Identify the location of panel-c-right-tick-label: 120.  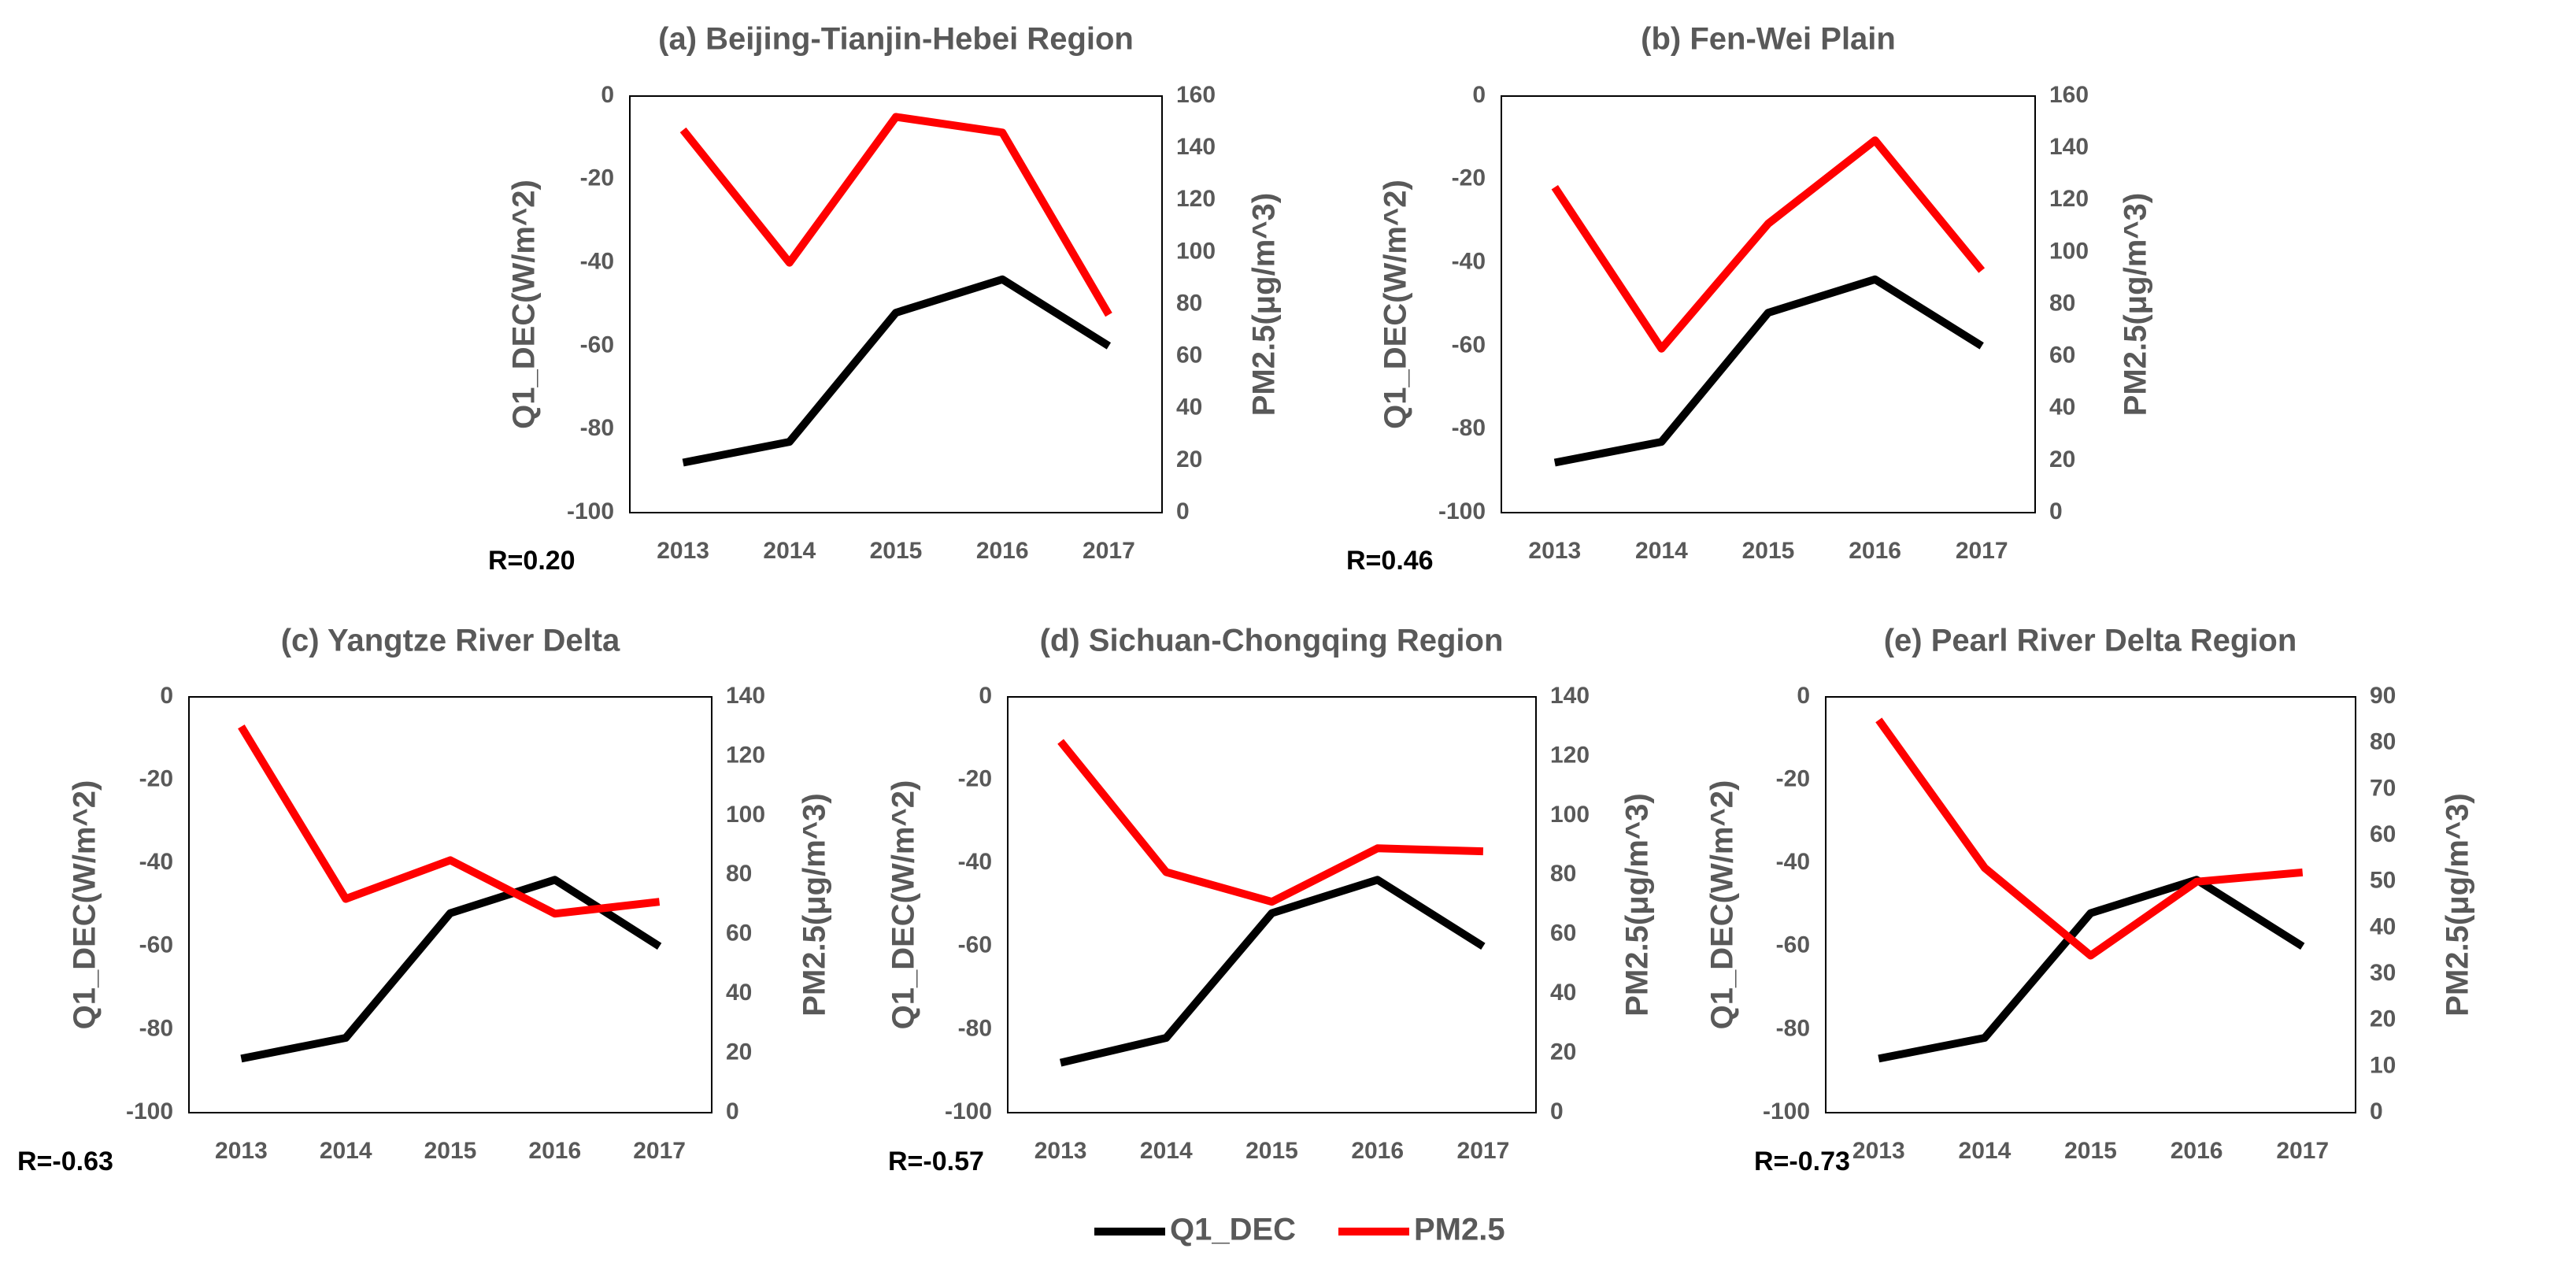
(745, 755).